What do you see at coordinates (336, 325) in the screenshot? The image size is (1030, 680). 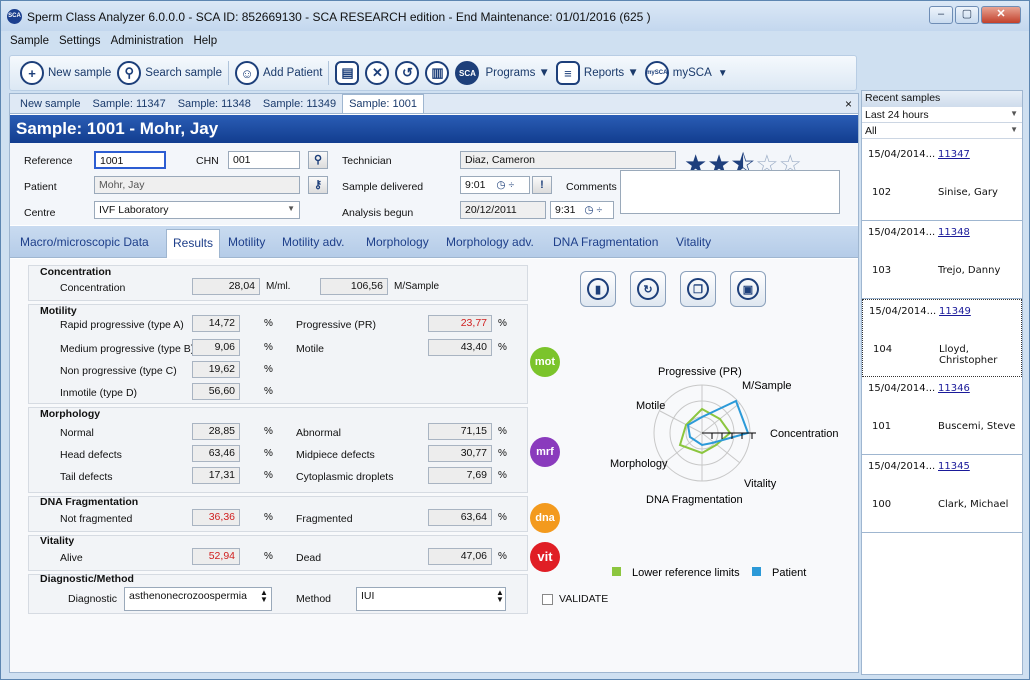 I see `progressive-label: Progressive (PR)` at bounding box center [336, 325].